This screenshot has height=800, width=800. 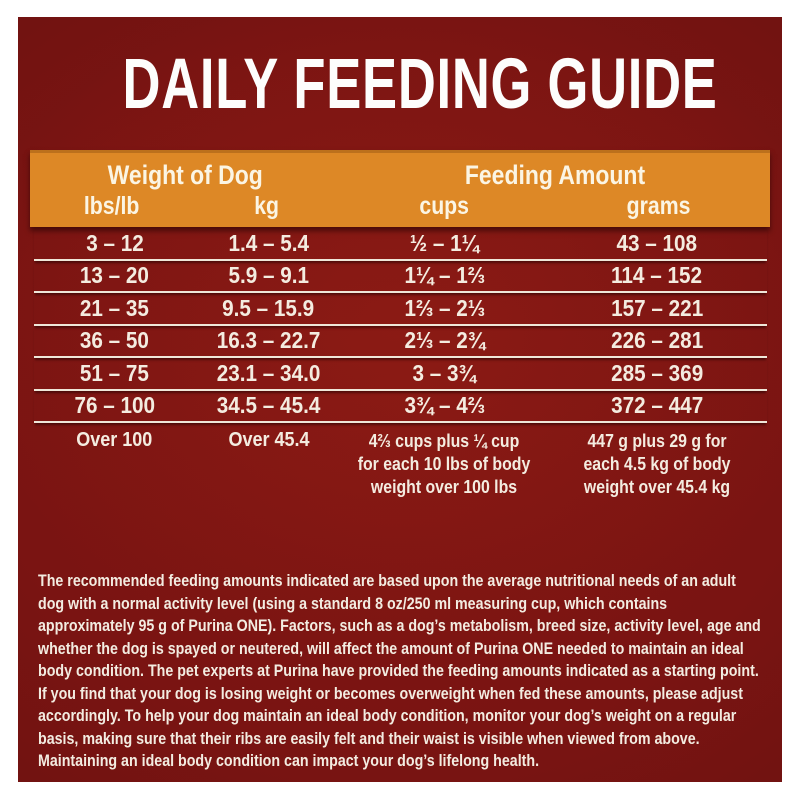 I want to click on feeding-cups-value: 2⅓ – 2¾, so click(x=444, y=340).